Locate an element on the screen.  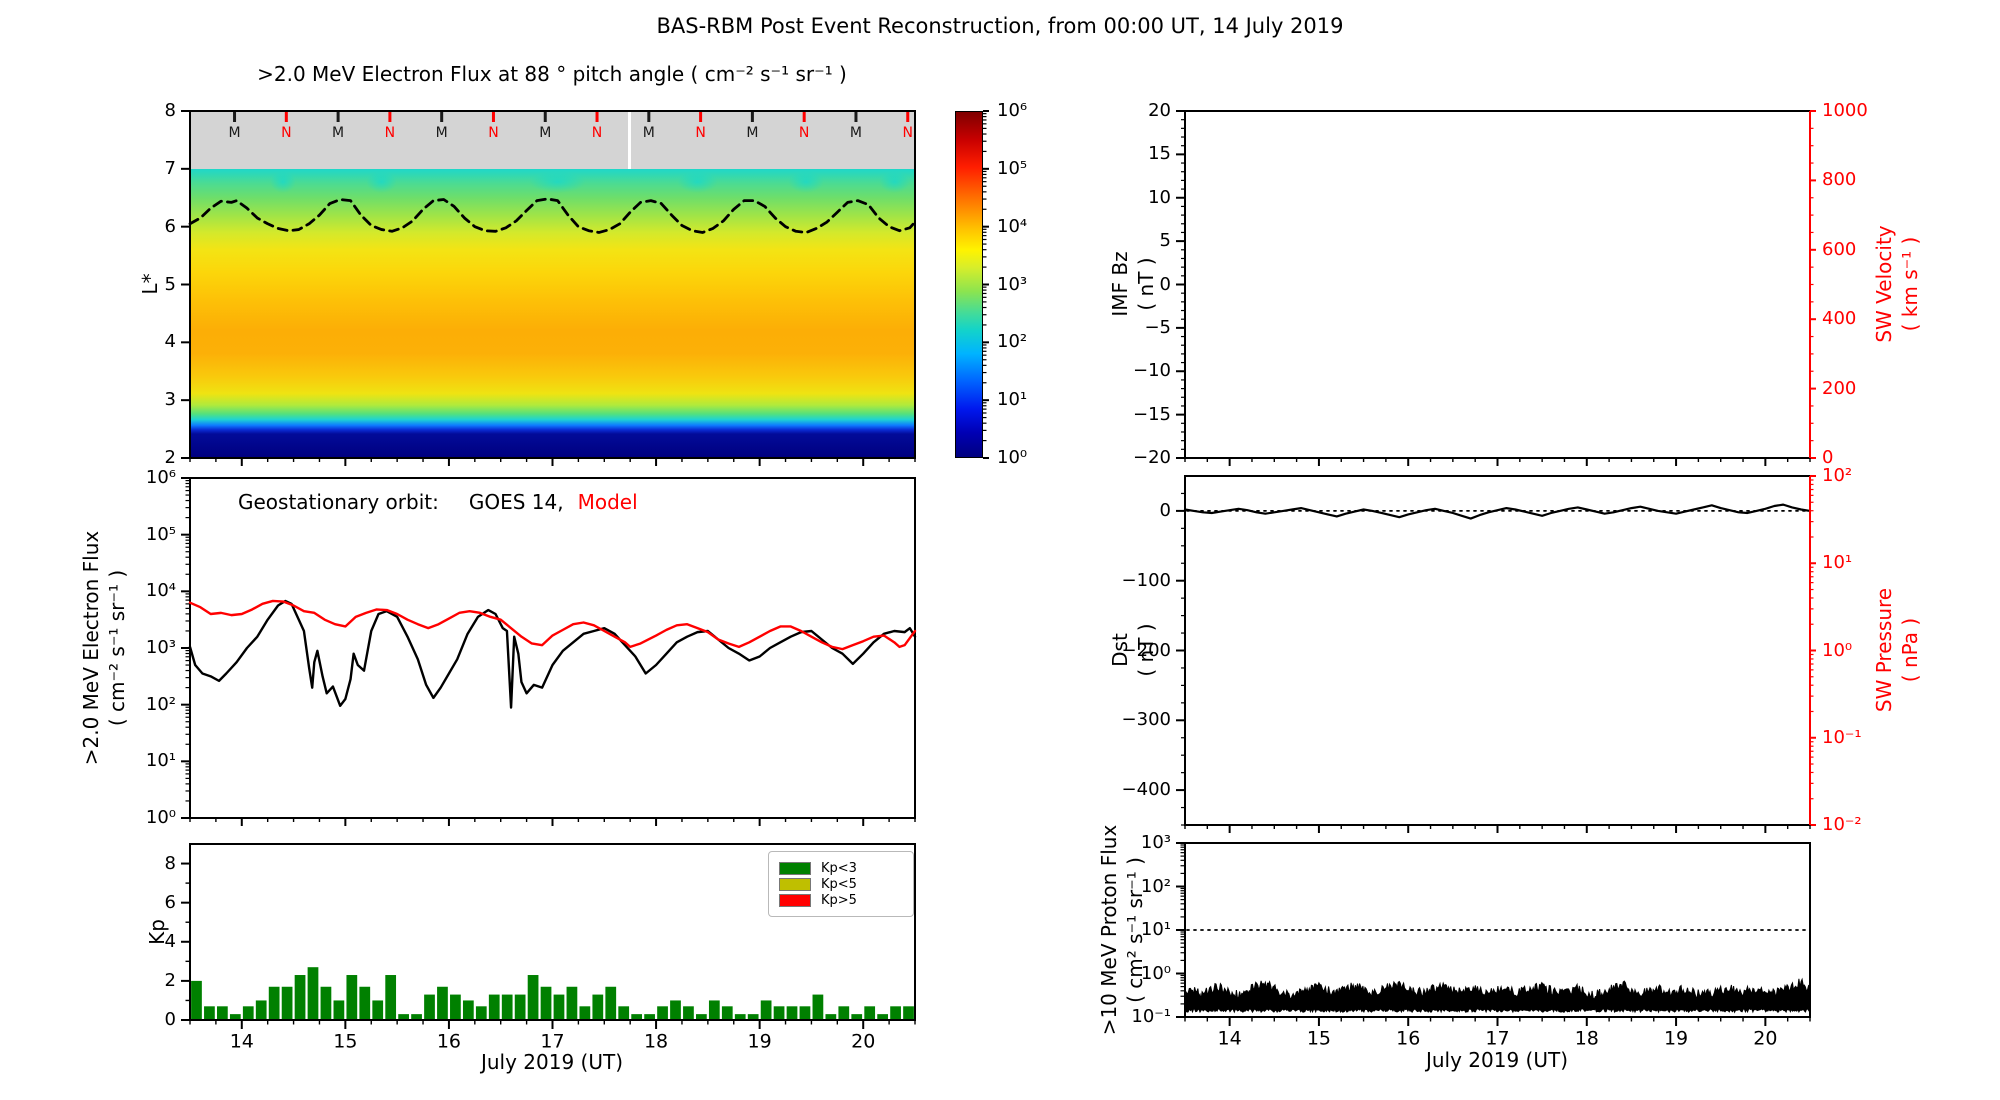
dst-line is located at coordinates (1497, 511).